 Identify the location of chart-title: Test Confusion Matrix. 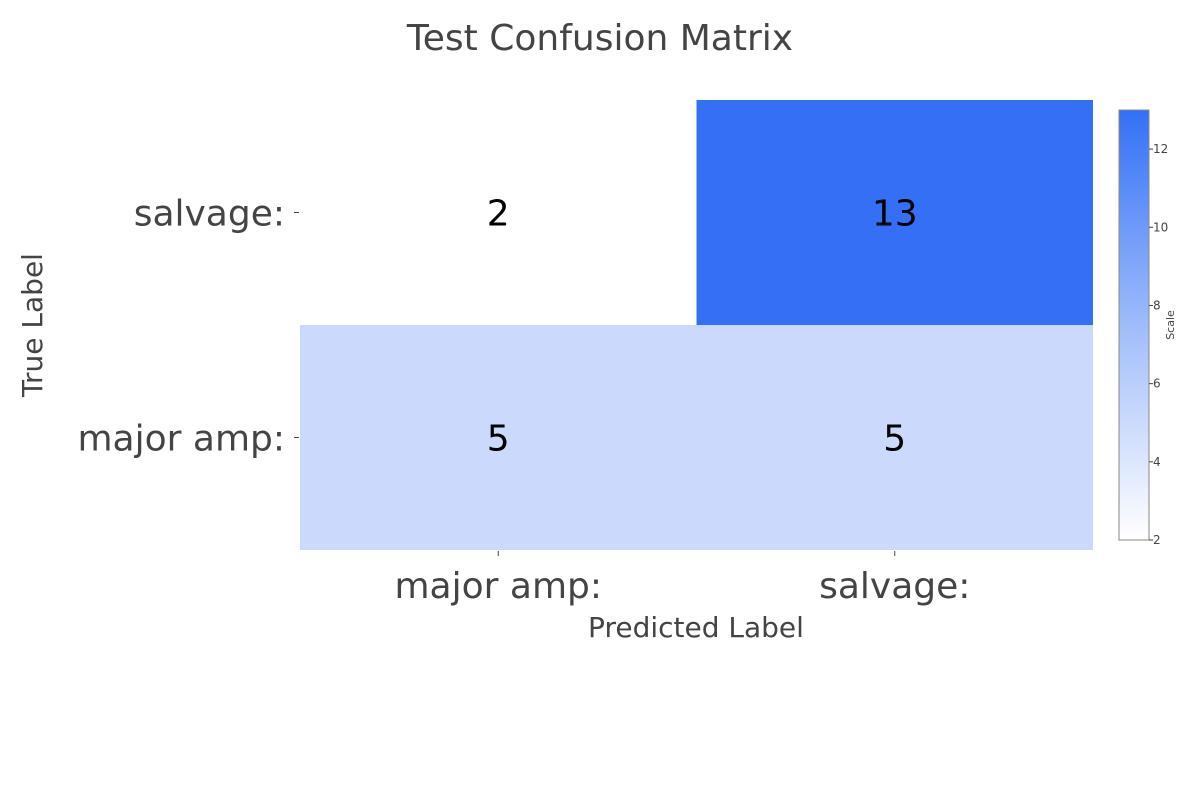
(599, 38).